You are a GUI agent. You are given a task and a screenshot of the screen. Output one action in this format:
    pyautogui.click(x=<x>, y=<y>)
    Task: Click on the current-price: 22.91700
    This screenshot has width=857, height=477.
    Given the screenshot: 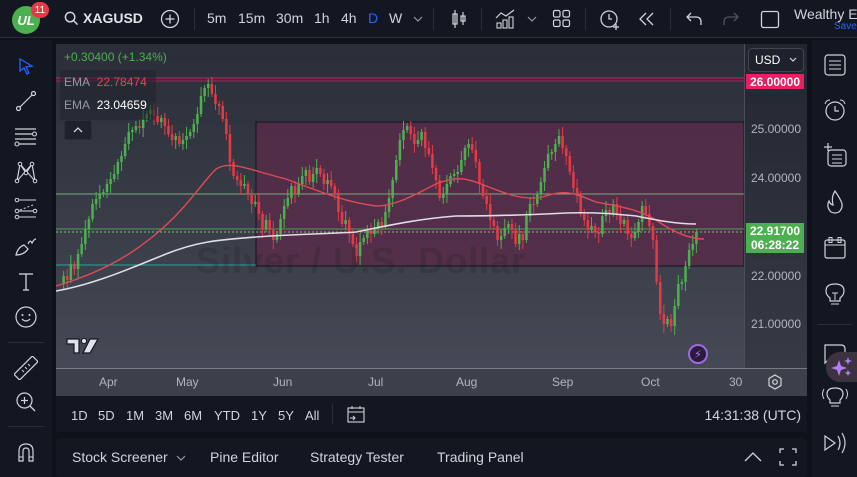 What is the action you would take?
    pyautogui.click(x=775, y=231)
    